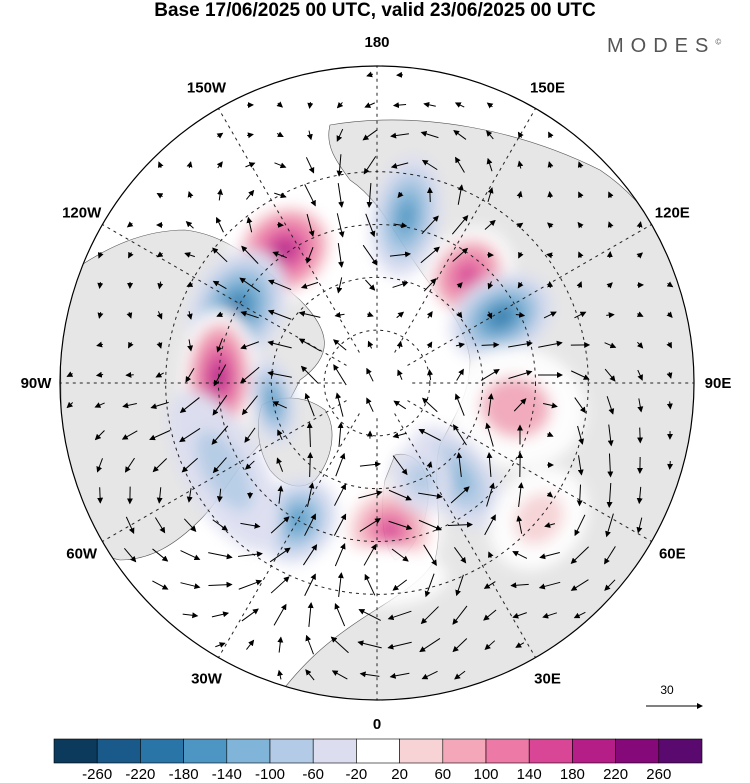 The image size is (750, 783). What do you see at coordinates (82, 213) in the screenshot?
I see `longitude-label: 120W` at bounding box center [82, 213].